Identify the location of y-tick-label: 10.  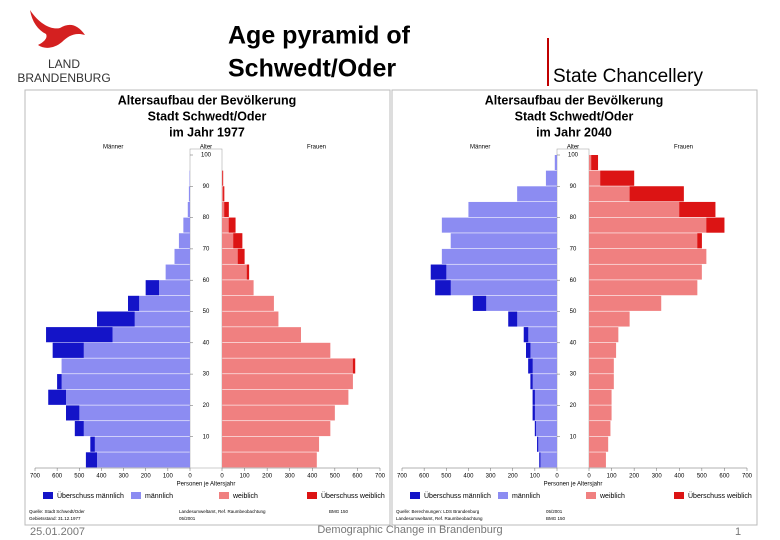
(573, 437).